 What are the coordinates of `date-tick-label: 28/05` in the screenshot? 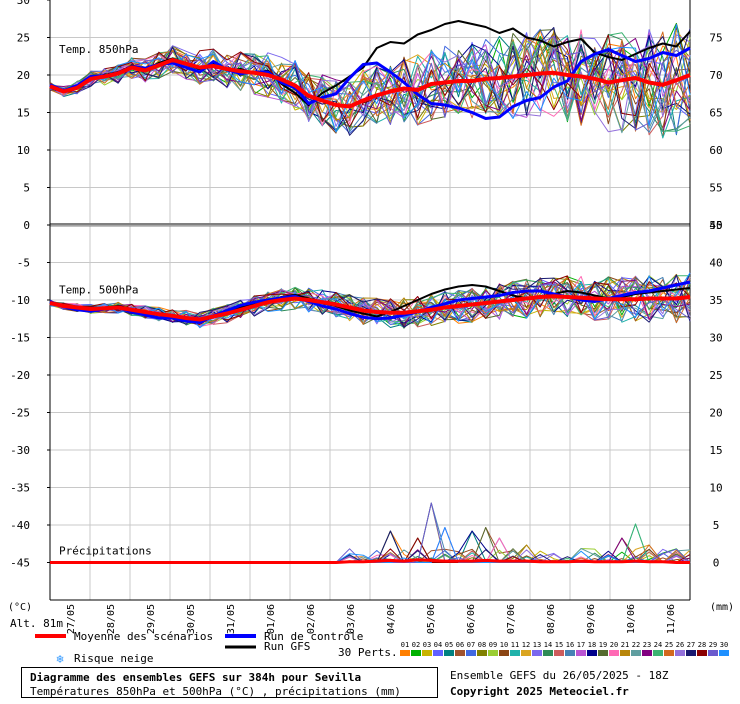 It's located at (111, 619).